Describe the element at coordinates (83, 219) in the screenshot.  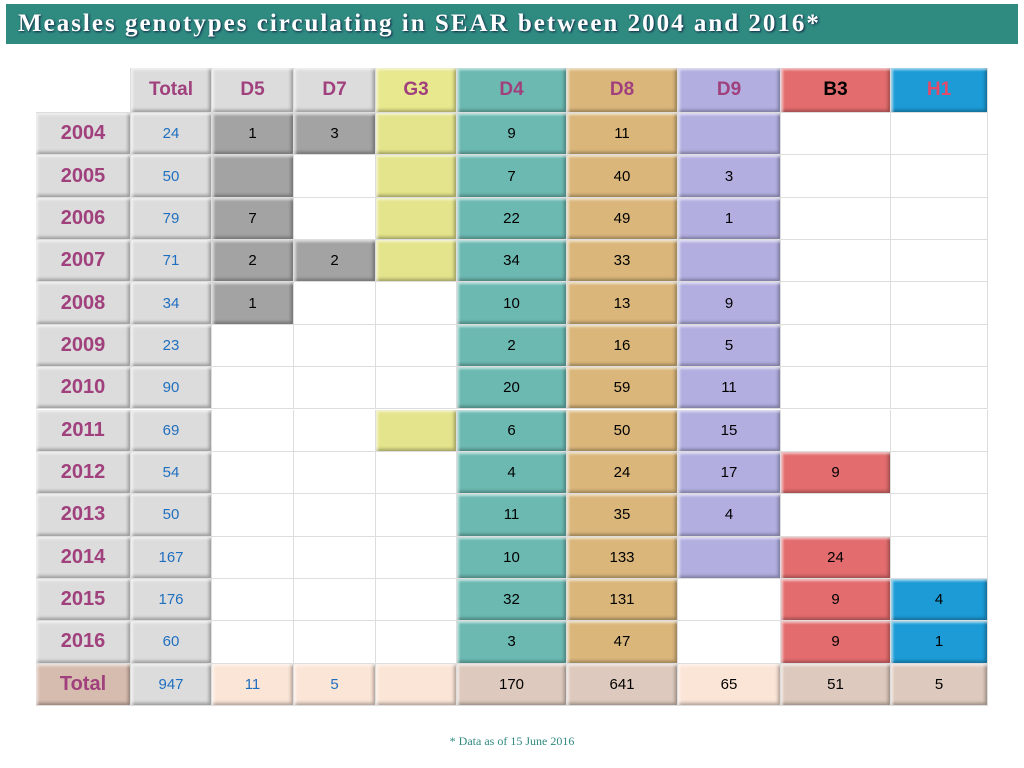
I see `row-header: 2006` at that location.